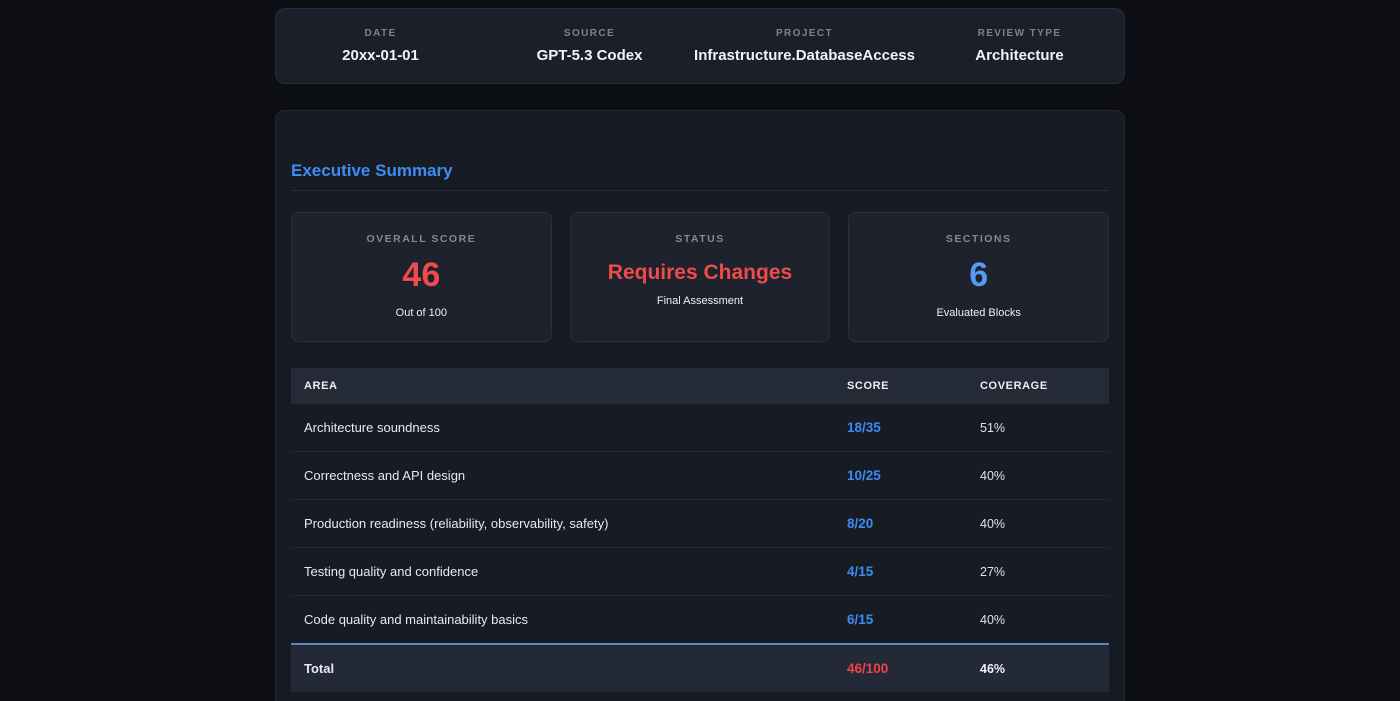 Image resolution: width=1400 pixels, height=701 pixels. Describe the element at coordinates (700, 190) in the screenshot. I see `title-divider` at that location.